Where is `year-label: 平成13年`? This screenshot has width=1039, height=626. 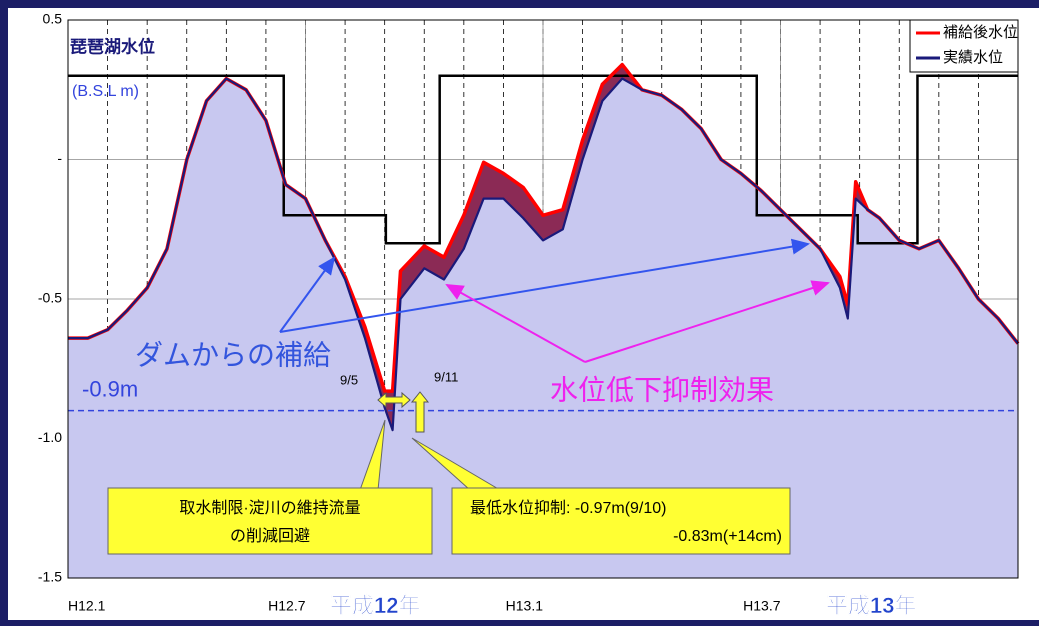 year-label: 平成13年 is located at coordinates (871, 605).